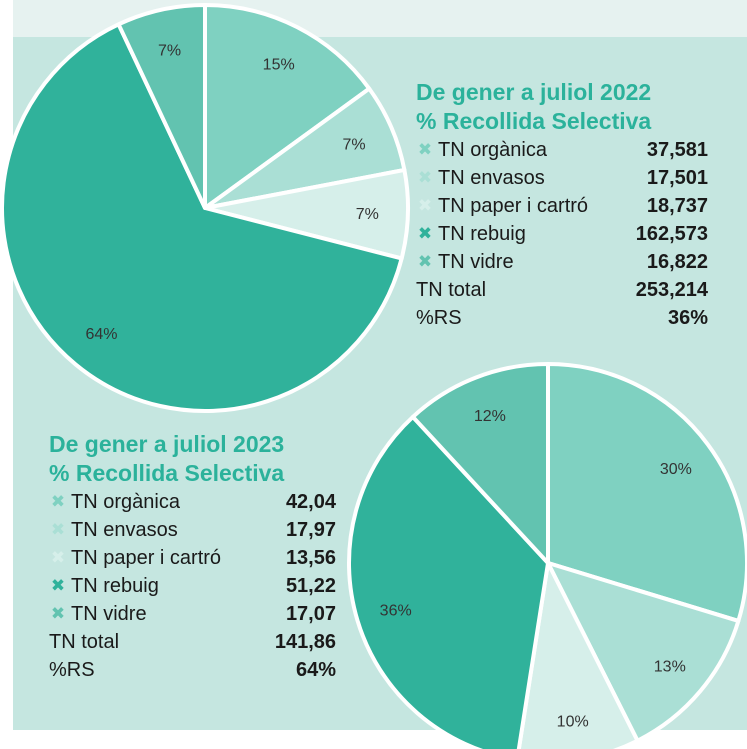  Describe the element at coordinates (367, 214) in the screenshot. I see `slice-label-2022-tn-paper-i-cartr-: 7%` at that location.